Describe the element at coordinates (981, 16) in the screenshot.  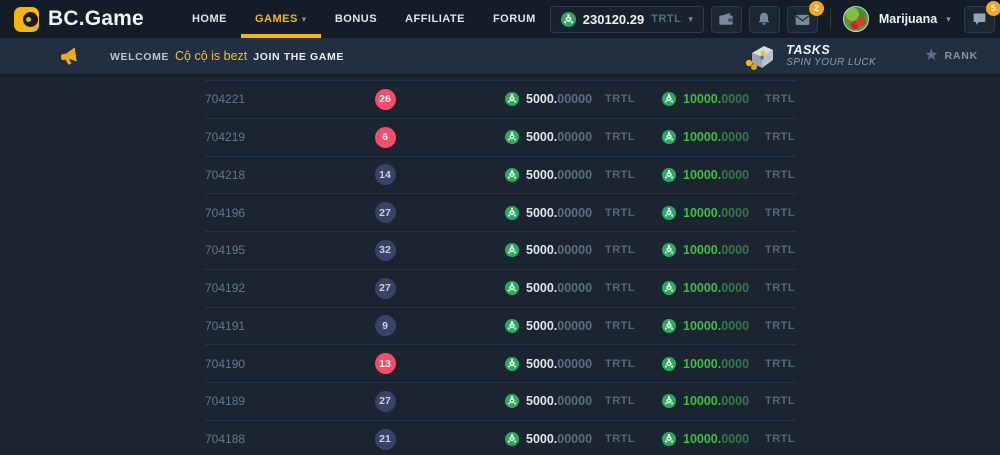
I see `chat-button: 5` at that location.